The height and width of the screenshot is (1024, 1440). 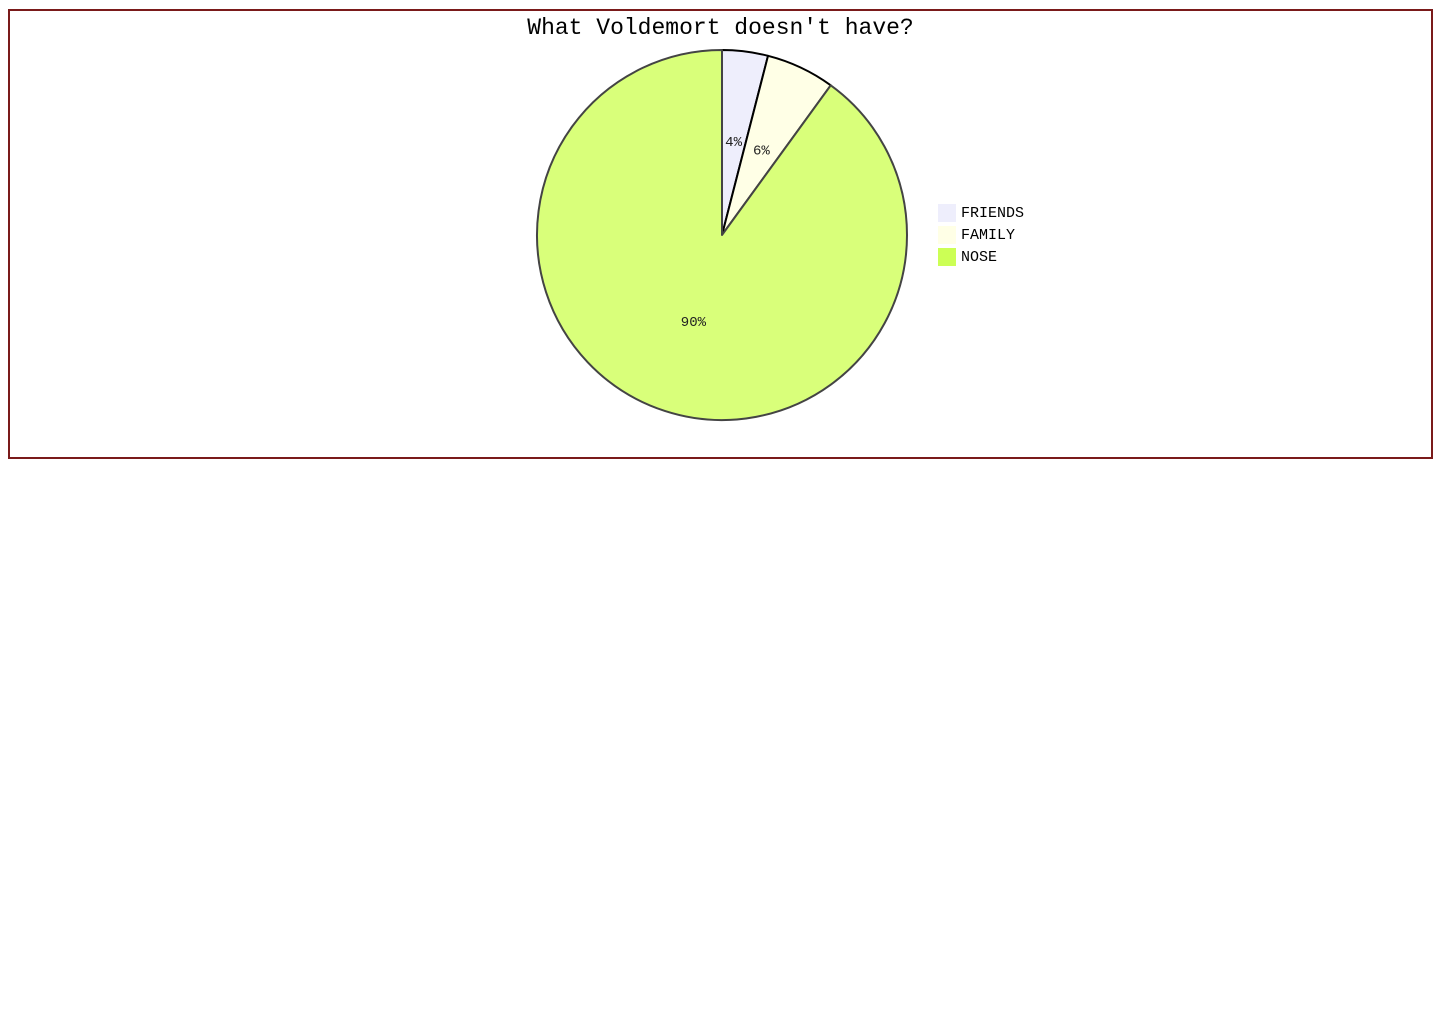 I want to click on slice-label-nose: 90%, so click(x=694, y=323).